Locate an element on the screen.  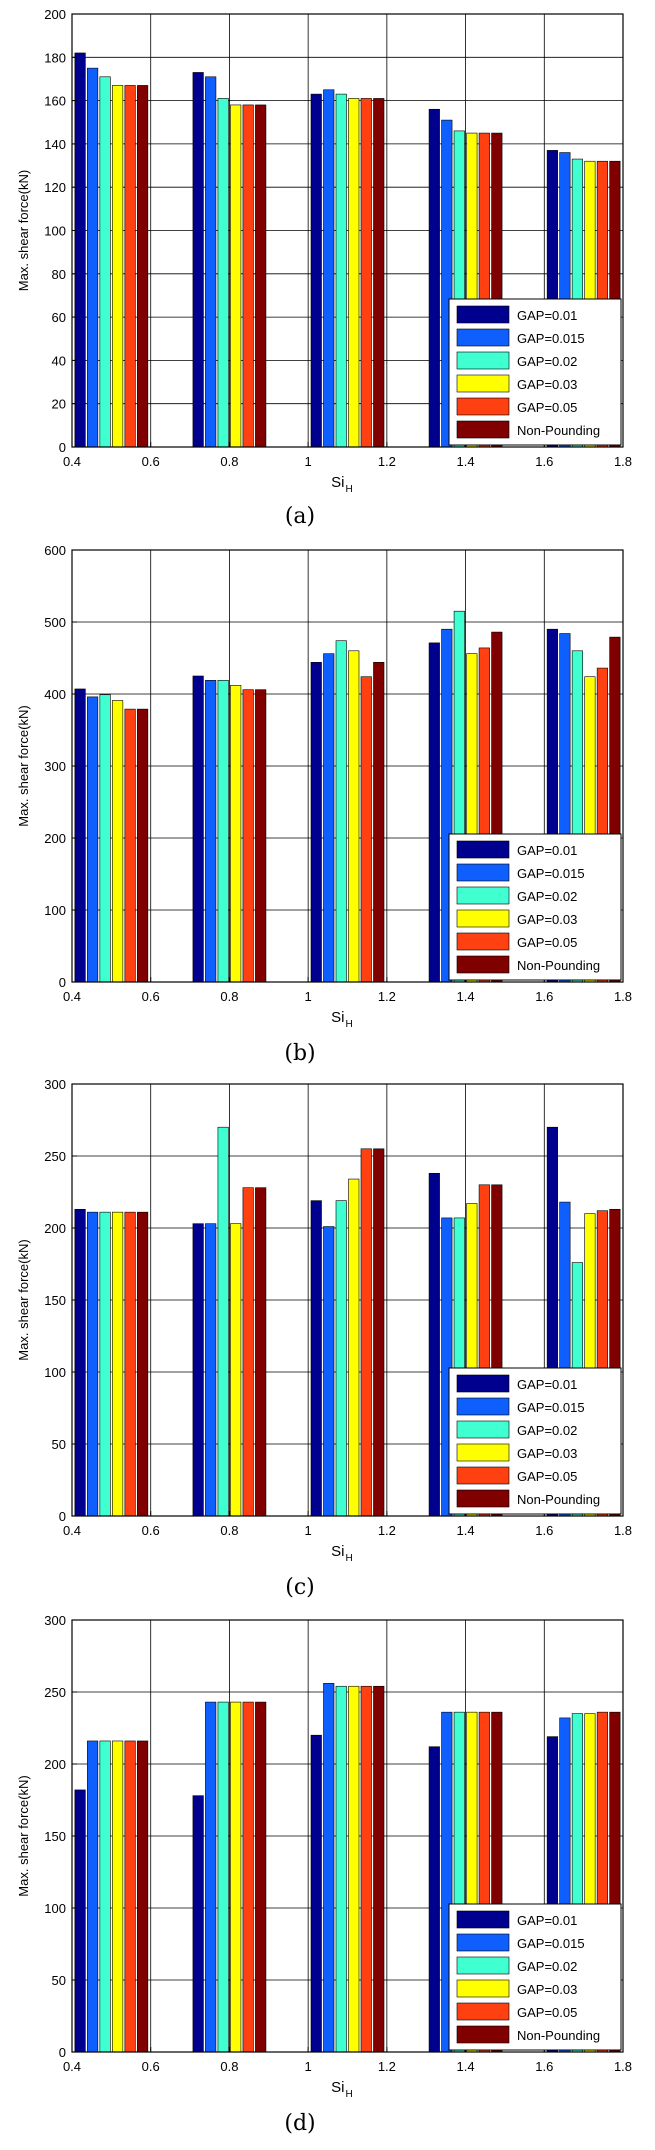
legend-entry: Non-Pounding is located at coordinates (558, 2035).